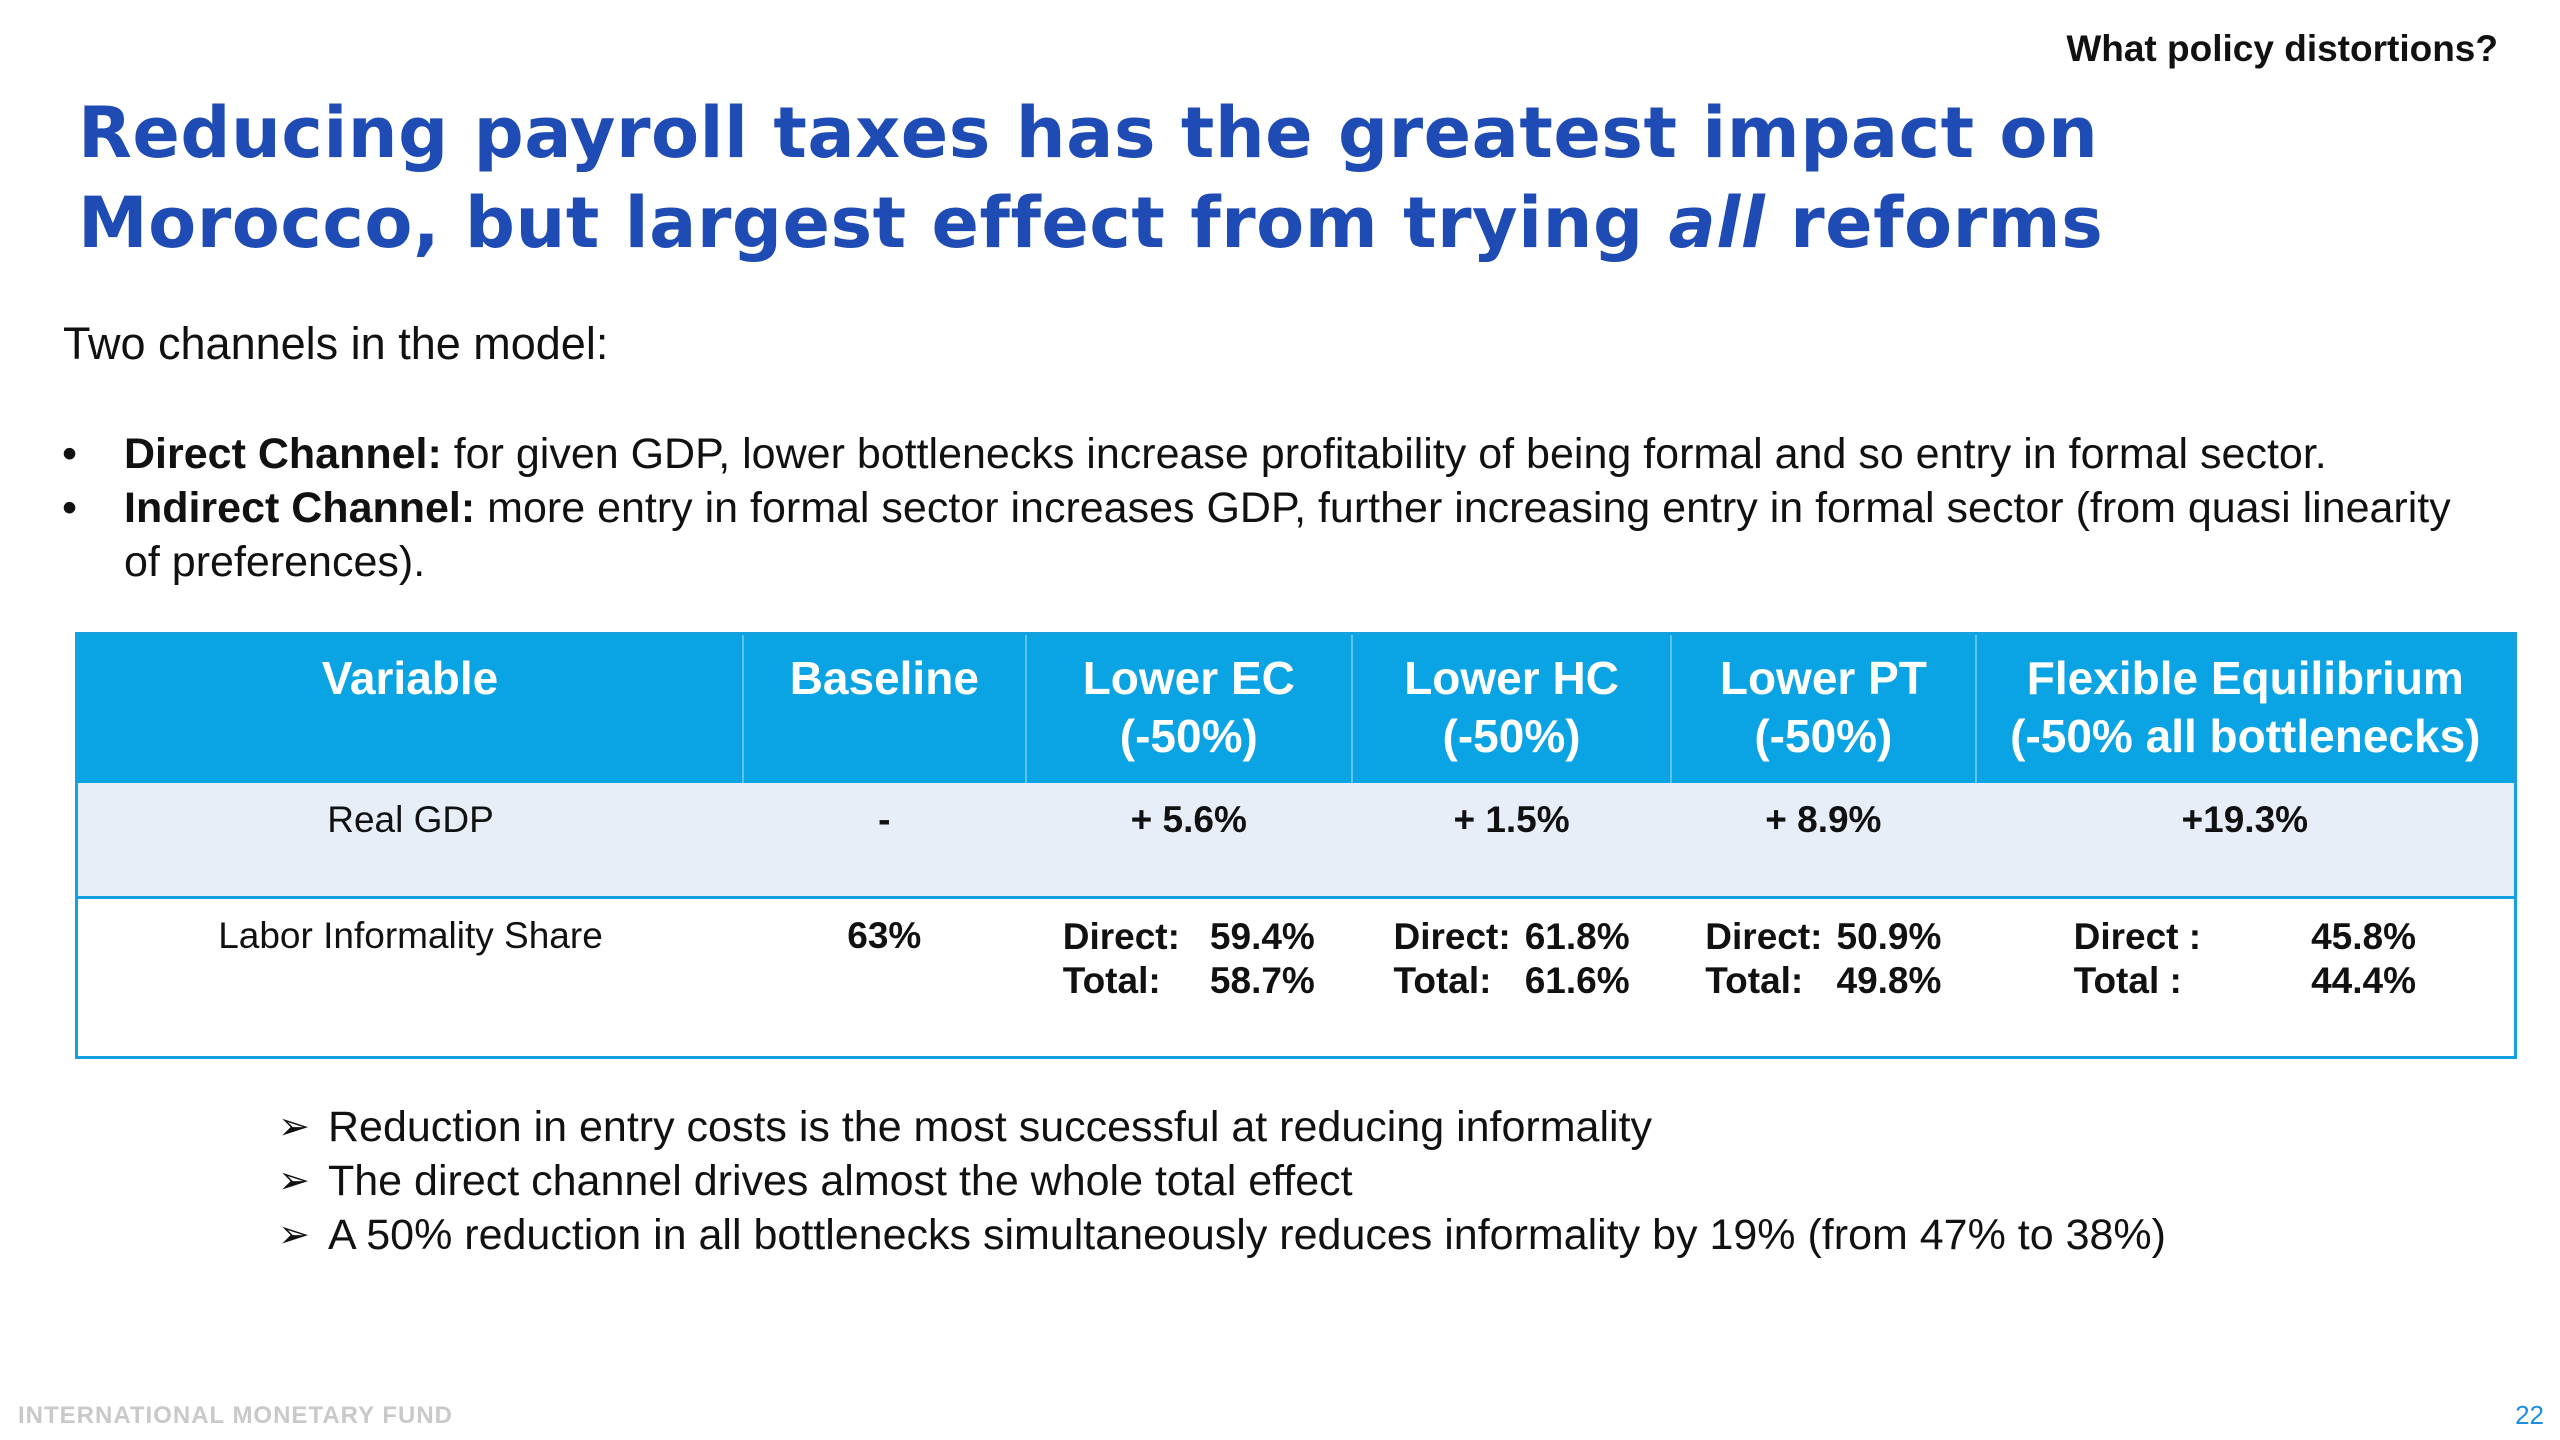 The image size is (2560, 1440). I want to click on header-subline: (-50% all bottlenecks), so click(2245, 736).